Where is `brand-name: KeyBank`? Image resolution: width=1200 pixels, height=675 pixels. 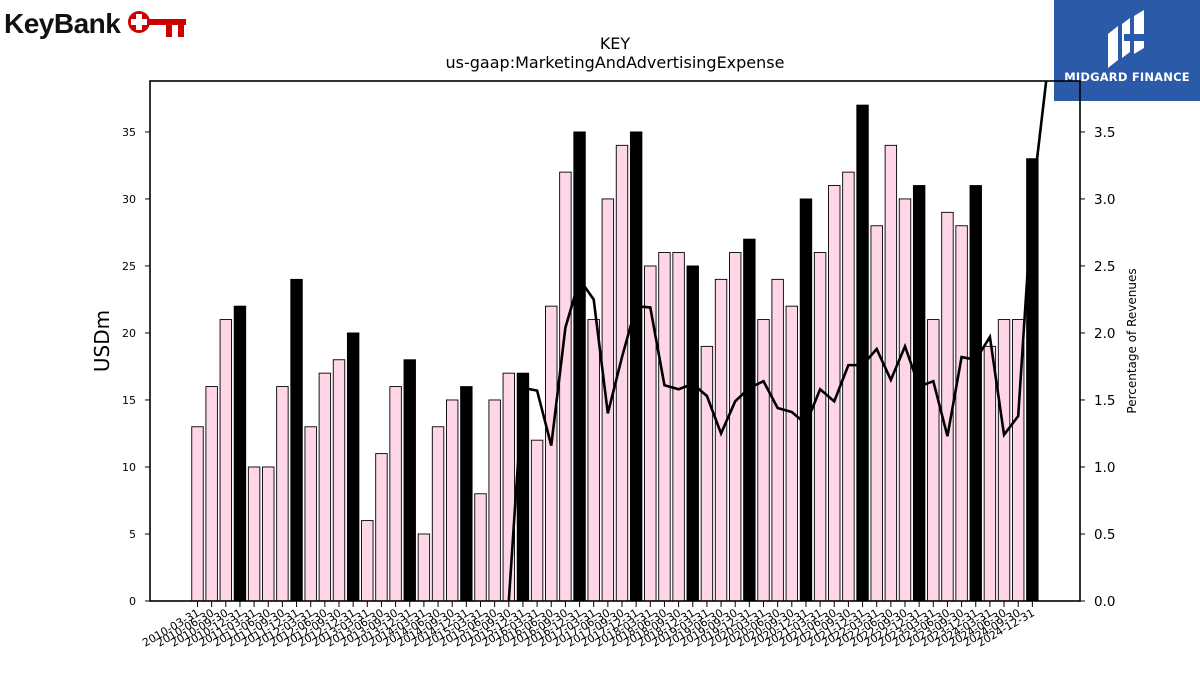
brand-name: KeyBank is located at coordinates (62, 23).